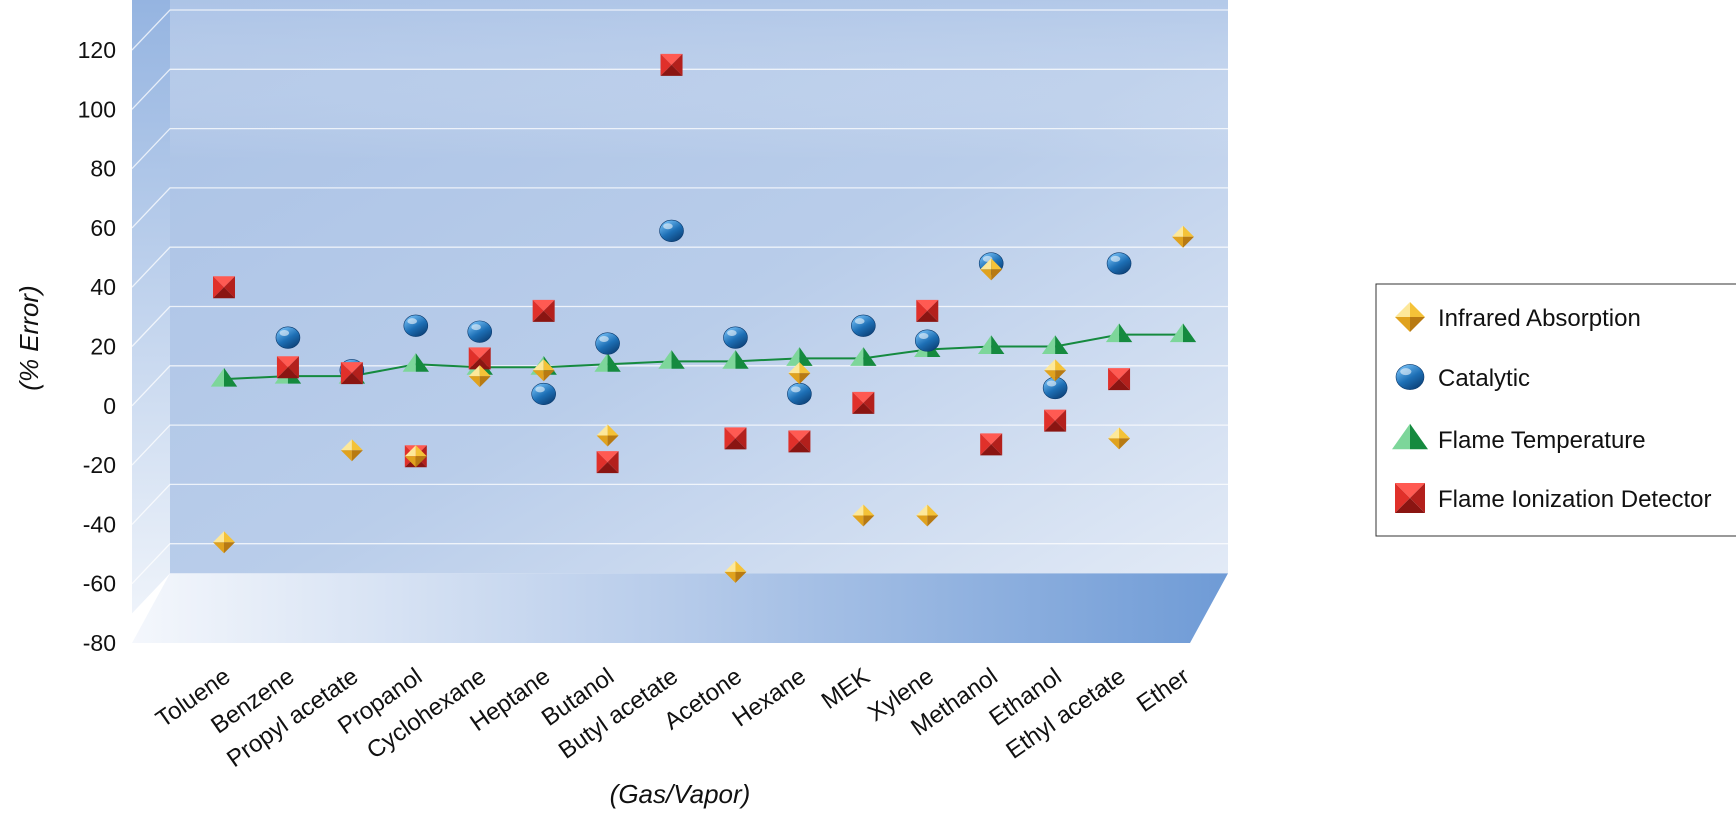 This screenshot has height=814, width=1736. Describe the element at coordinates (103, 228) in the screenshot. I see `y-tick-label: 60` at that location.